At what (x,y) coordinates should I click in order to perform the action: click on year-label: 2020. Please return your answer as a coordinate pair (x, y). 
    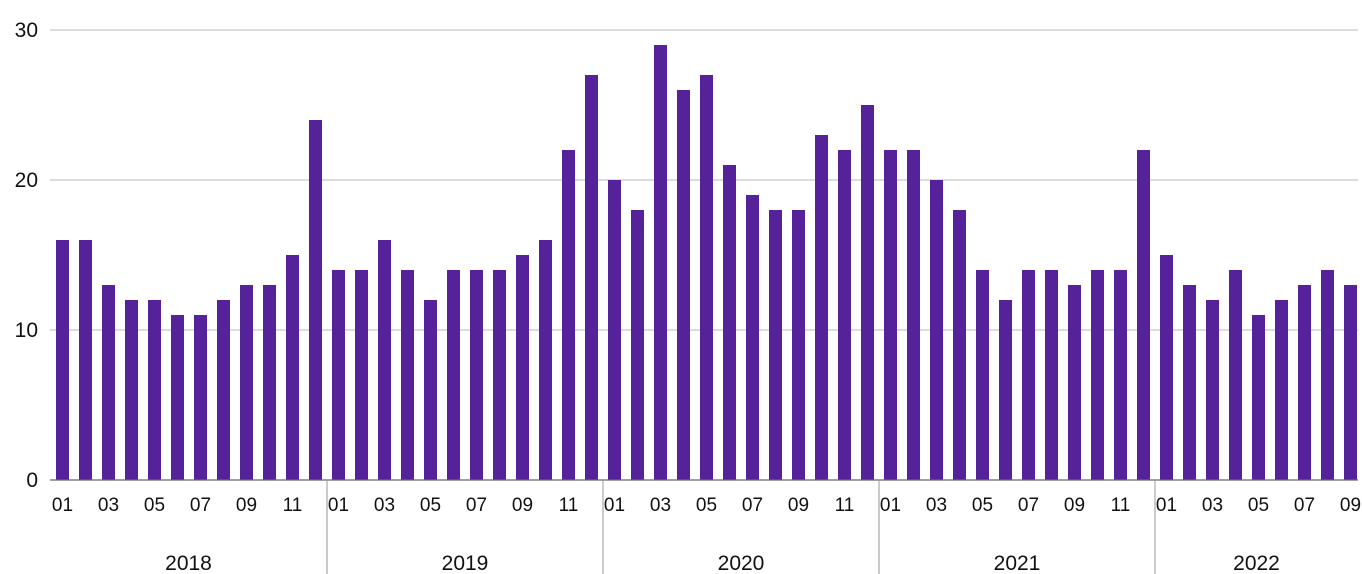
    Looking at the image, I should click on (741, 563).